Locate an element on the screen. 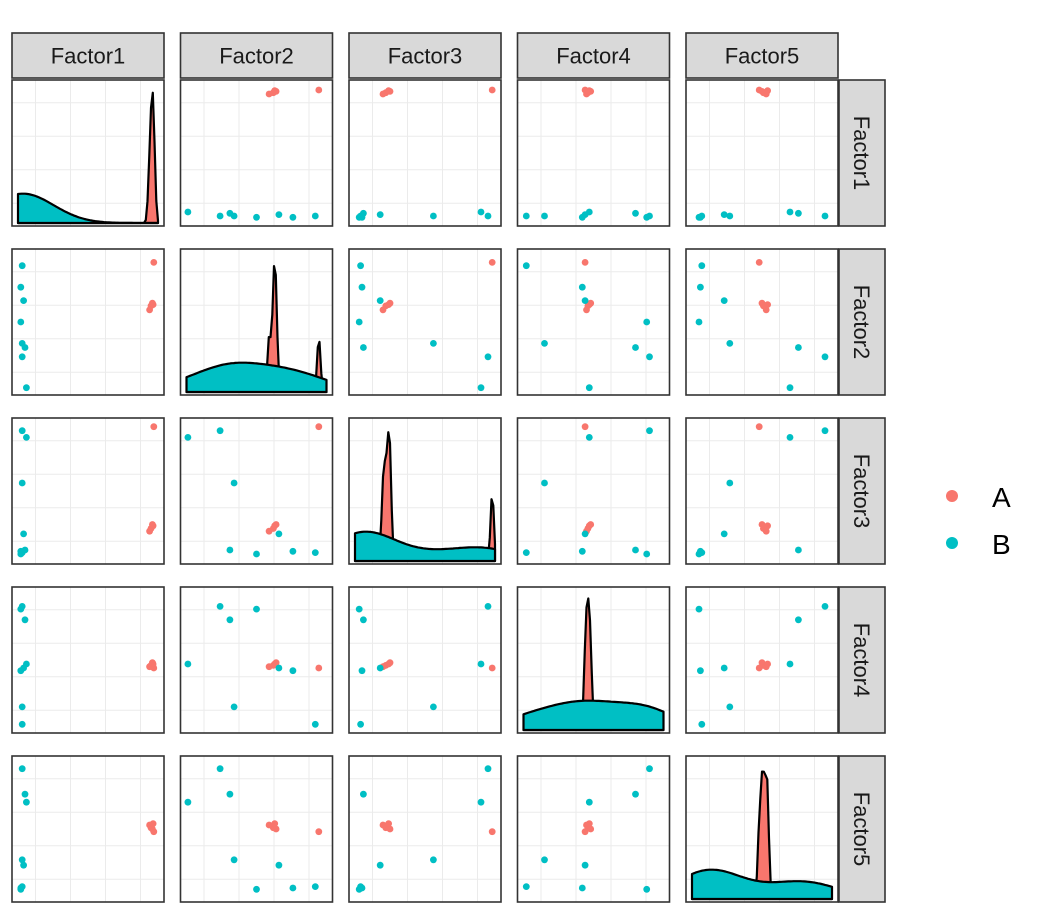 The image size is (1044, 920). panel-Factor5-vs-Factor1 is located at coordinates (88, 829).